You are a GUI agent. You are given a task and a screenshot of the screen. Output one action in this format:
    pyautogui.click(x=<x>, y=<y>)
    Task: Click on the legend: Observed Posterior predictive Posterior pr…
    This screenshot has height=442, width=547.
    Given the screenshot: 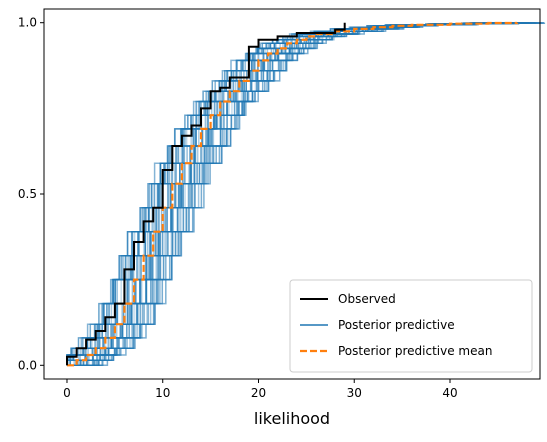 What is the action you would take?
    pyautogui.click(x=411, y=326)
    